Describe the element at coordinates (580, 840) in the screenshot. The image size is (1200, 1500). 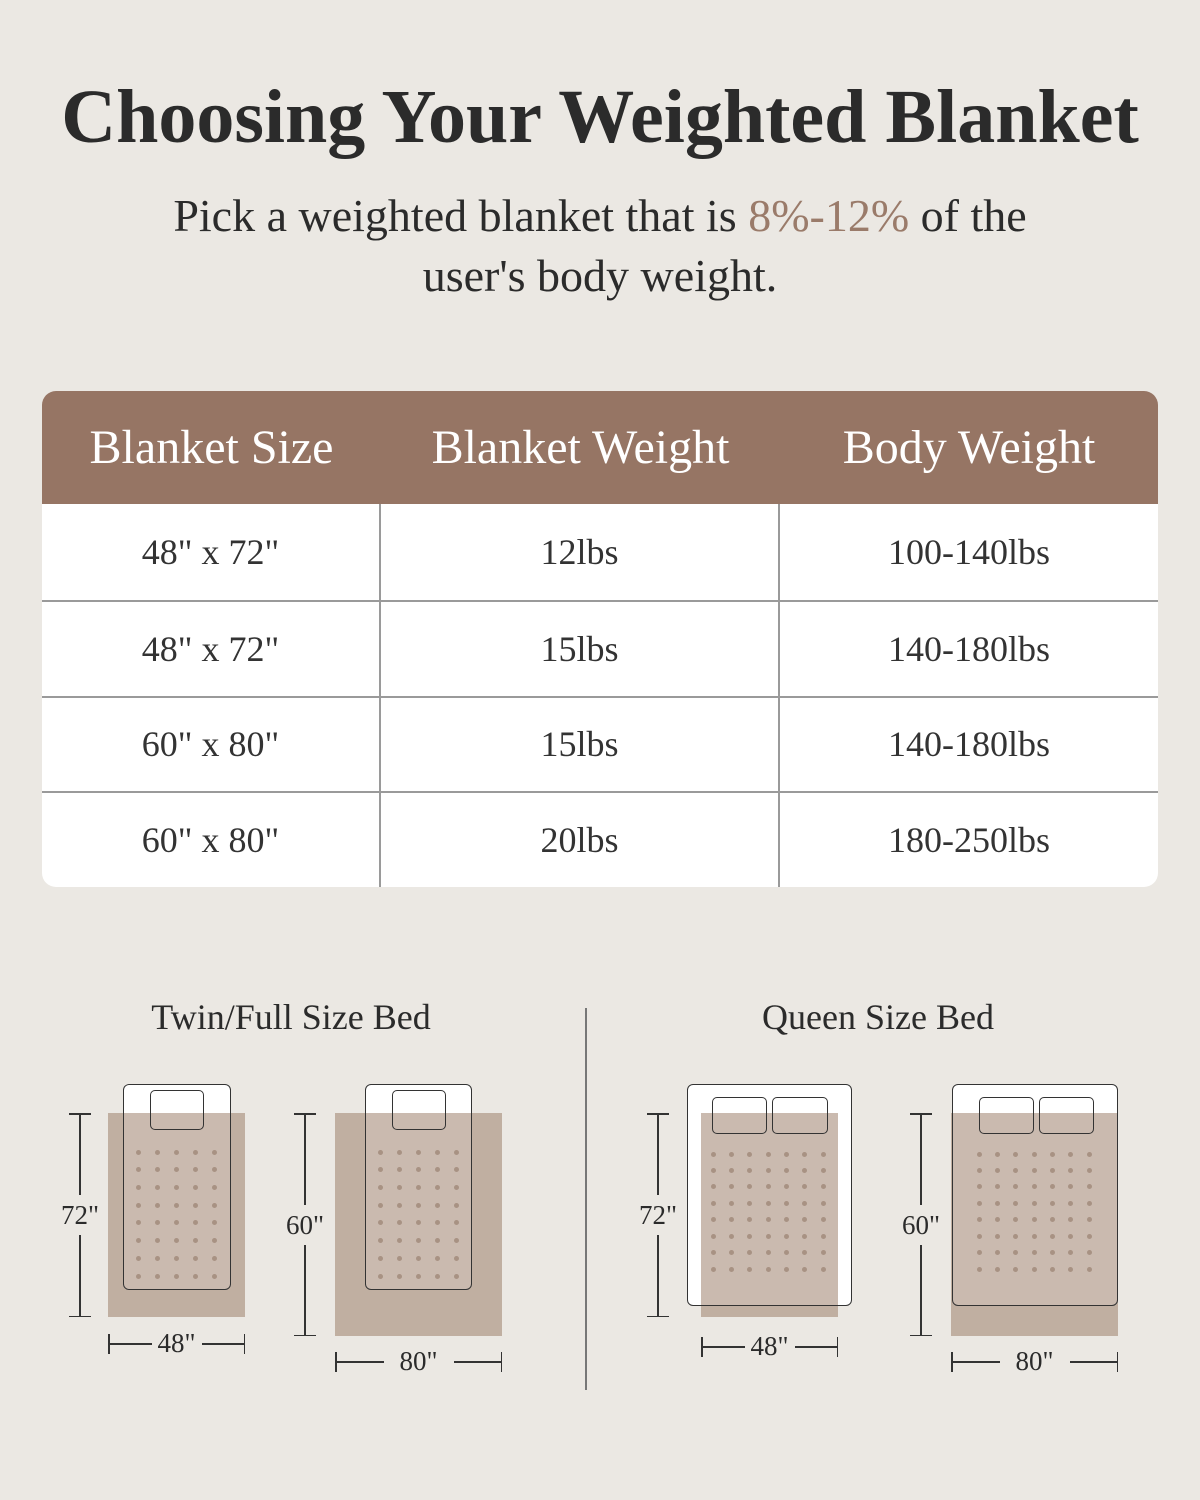
I see `table-cell: 20lbs` at that location.